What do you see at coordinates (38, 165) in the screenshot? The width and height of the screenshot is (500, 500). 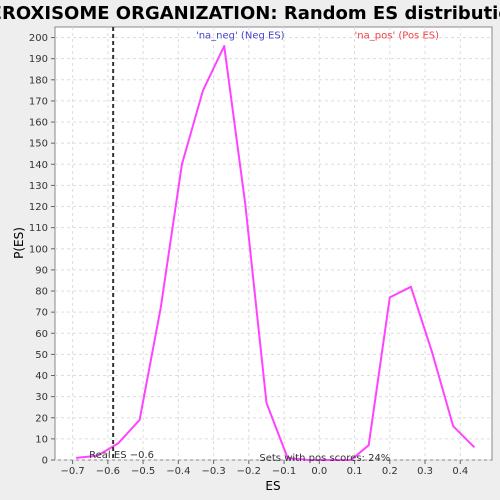 I see `y-tick-label: 140` at bounding box center [38, 165].